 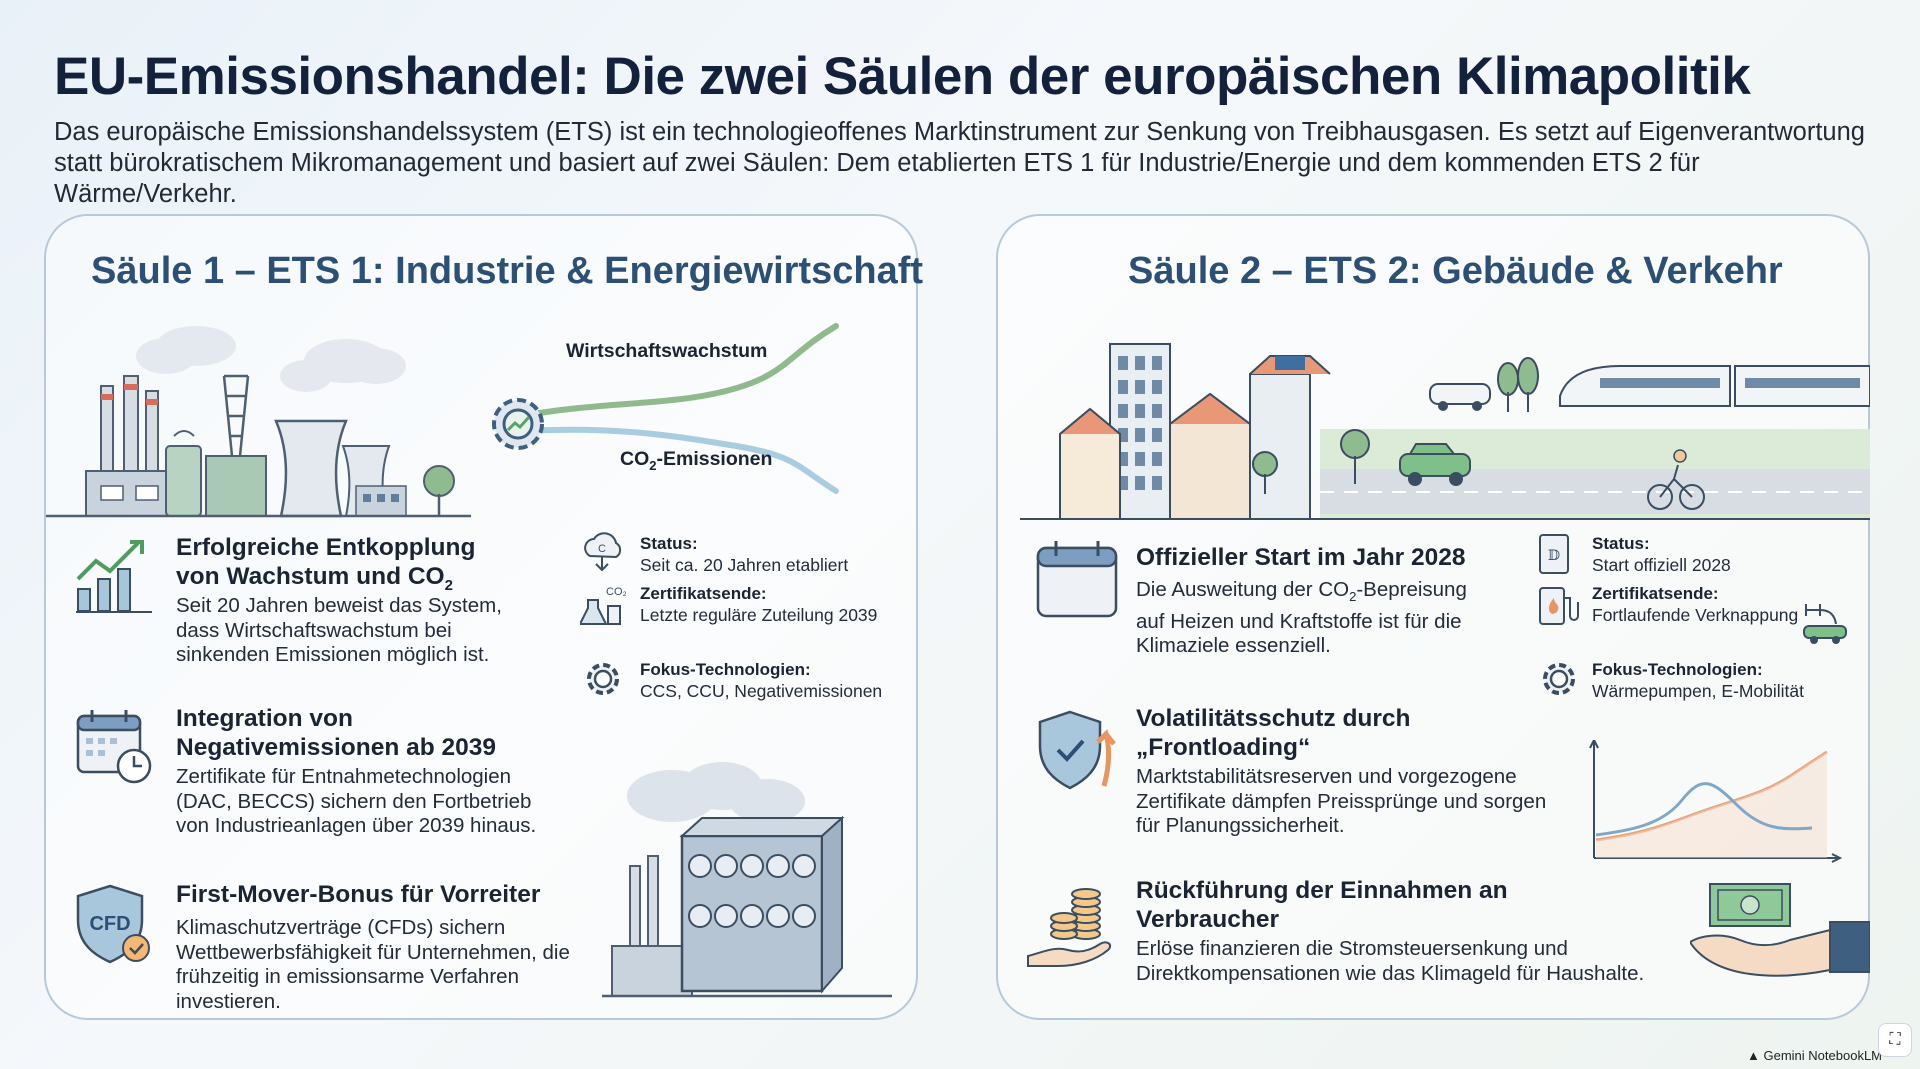 I want to click on footer-brand: ▲ Gemini NotebookLM, so click(x=1814, y=1055).